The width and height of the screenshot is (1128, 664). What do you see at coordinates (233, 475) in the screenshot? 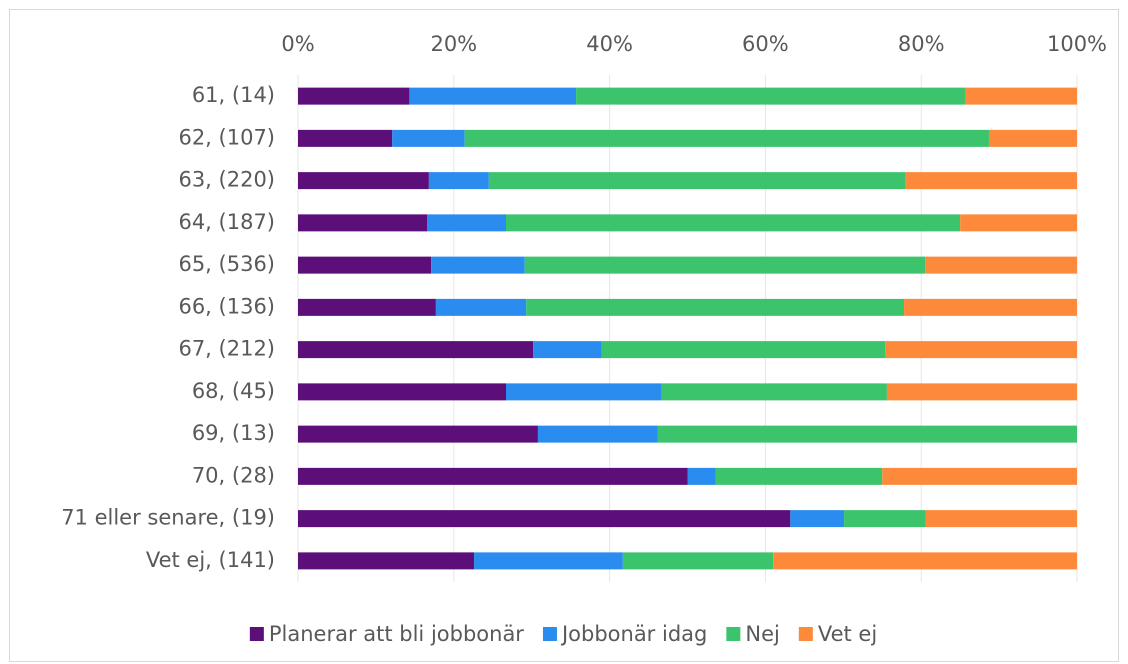
I see `y-tick-label: 70, (28)` at bounding box center [233, 475].